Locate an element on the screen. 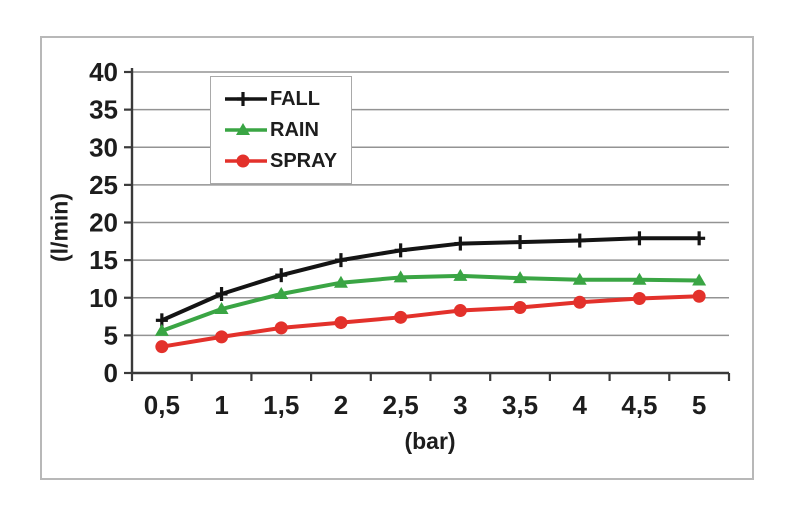 This screenshot has width=800, height=523. legend-item-rain: RAIN is located at coordinates (287, 130).